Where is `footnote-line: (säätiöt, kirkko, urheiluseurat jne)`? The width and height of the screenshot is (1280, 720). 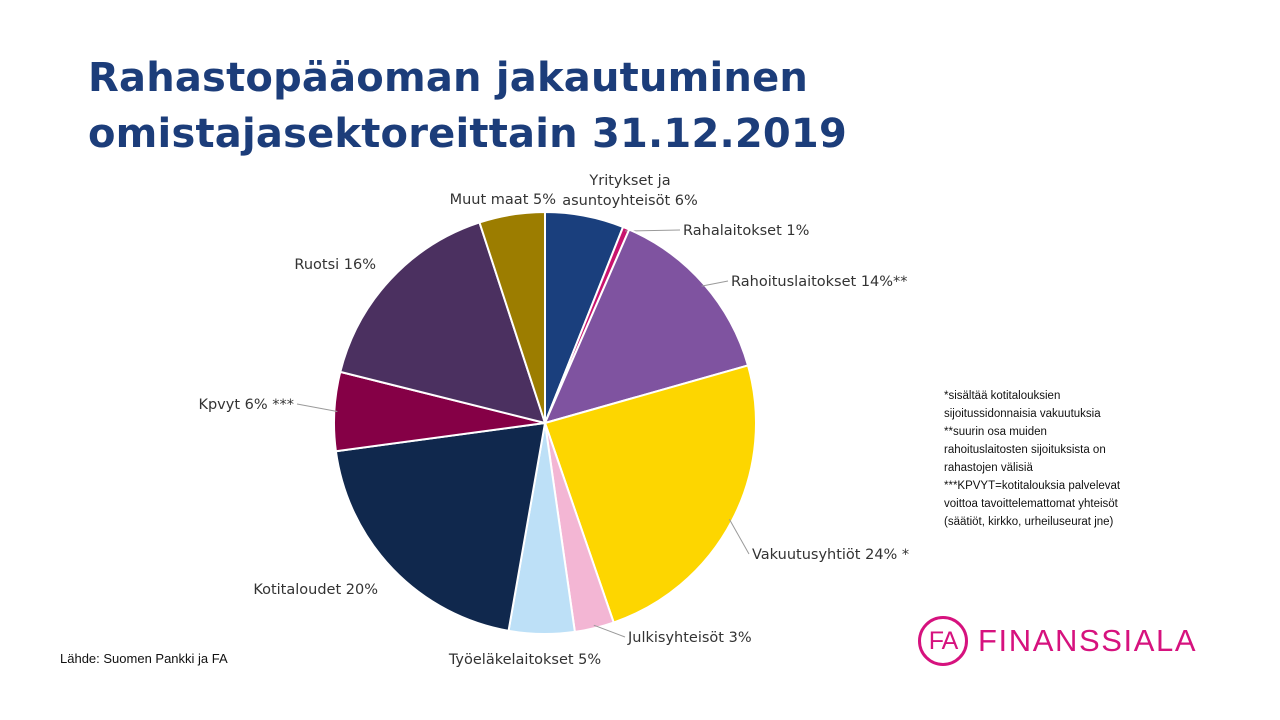 footnote-line: (säätiöt, kirkko, urheiluseurat jne) is located at coordinates (1029, 522).